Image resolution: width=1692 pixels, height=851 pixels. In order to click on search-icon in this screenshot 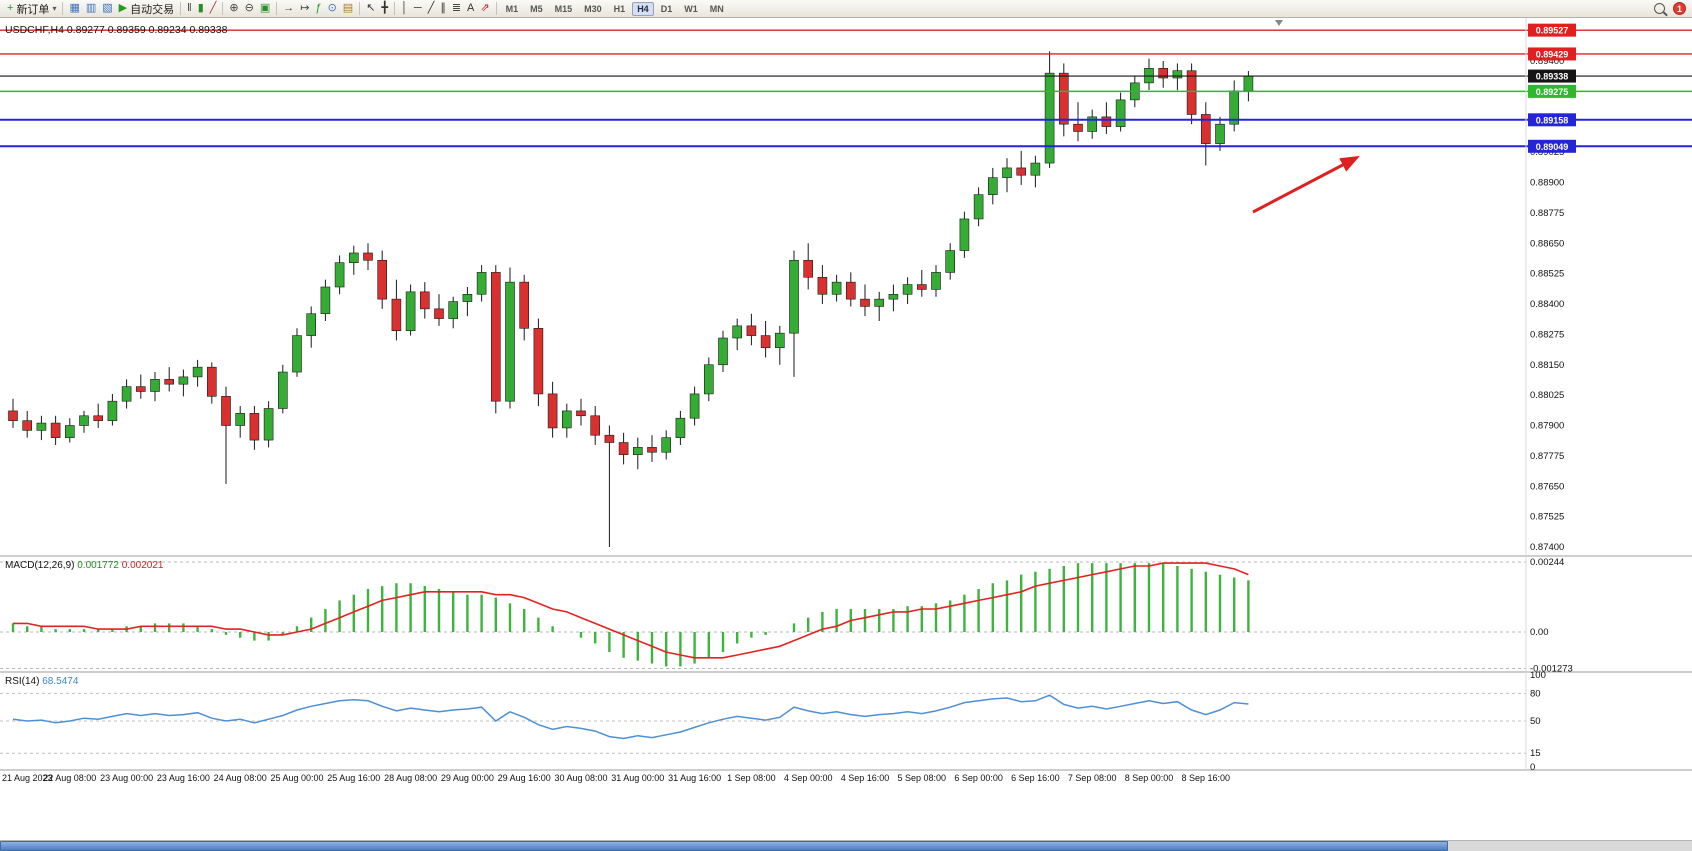, I will do `click(1659, 8)`.